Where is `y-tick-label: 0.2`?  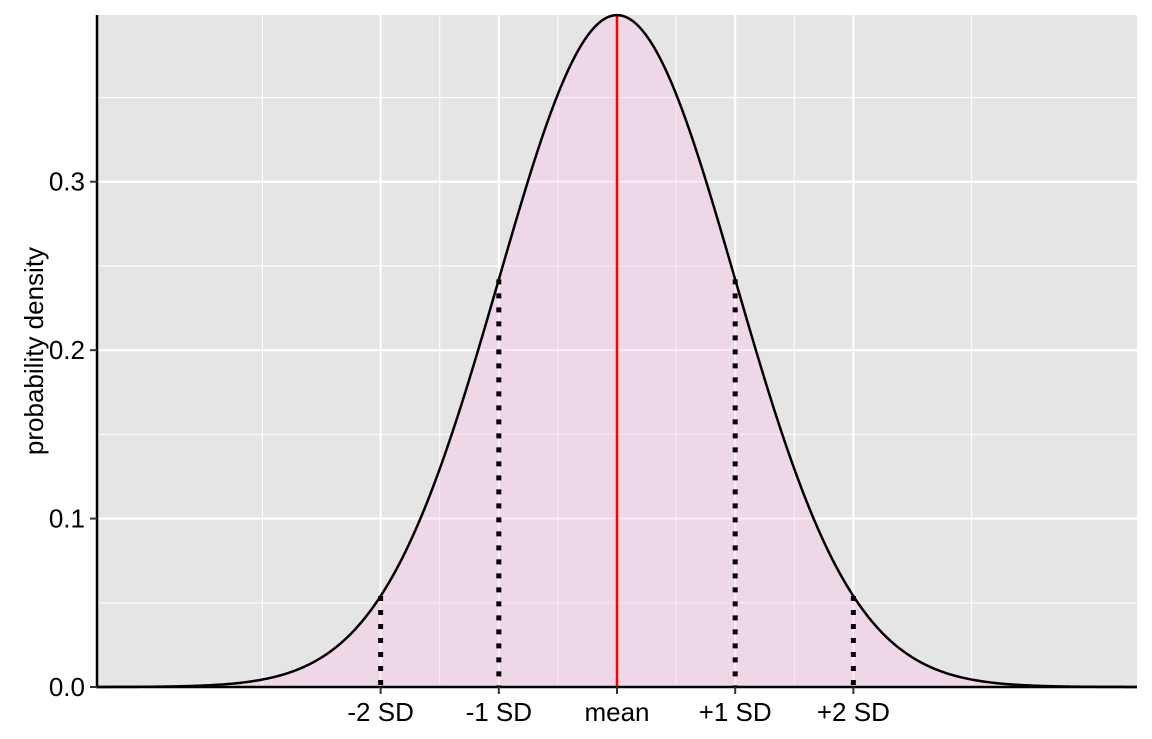 y-tick-label: 0.2 is located at coordinates (67, 350).